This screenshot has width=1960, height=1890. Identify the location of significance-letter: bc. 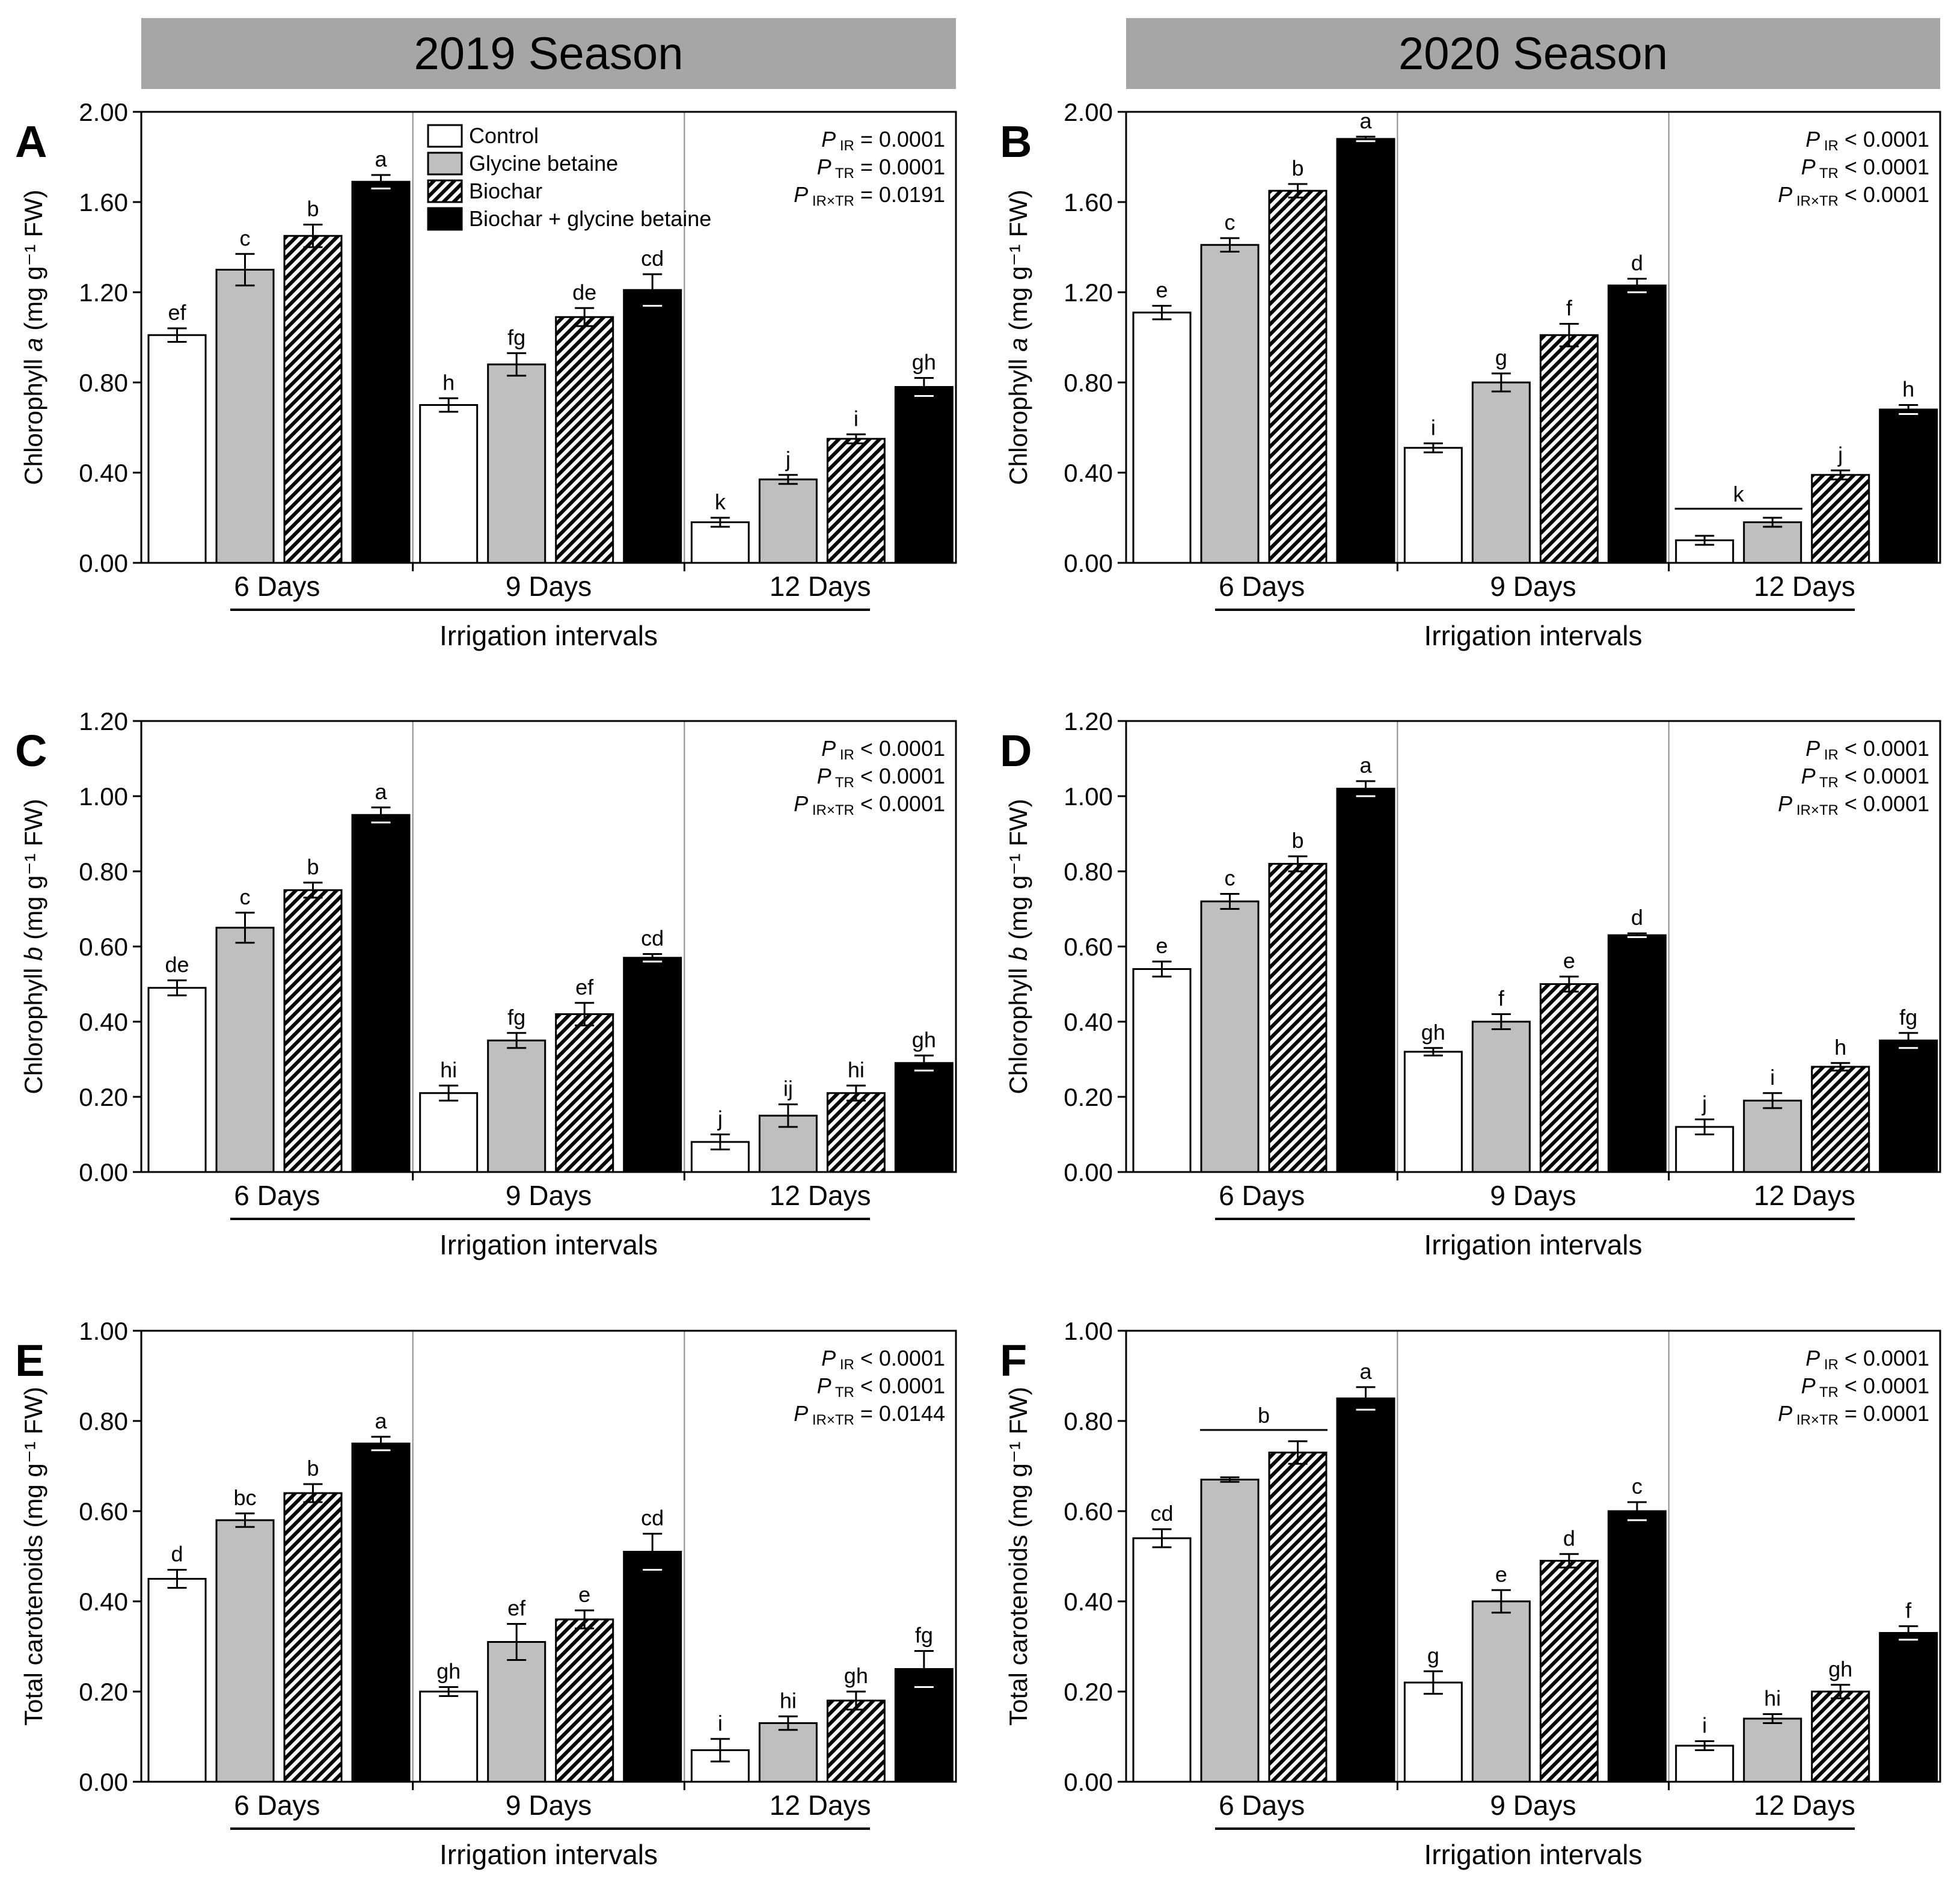
(244, 1497).